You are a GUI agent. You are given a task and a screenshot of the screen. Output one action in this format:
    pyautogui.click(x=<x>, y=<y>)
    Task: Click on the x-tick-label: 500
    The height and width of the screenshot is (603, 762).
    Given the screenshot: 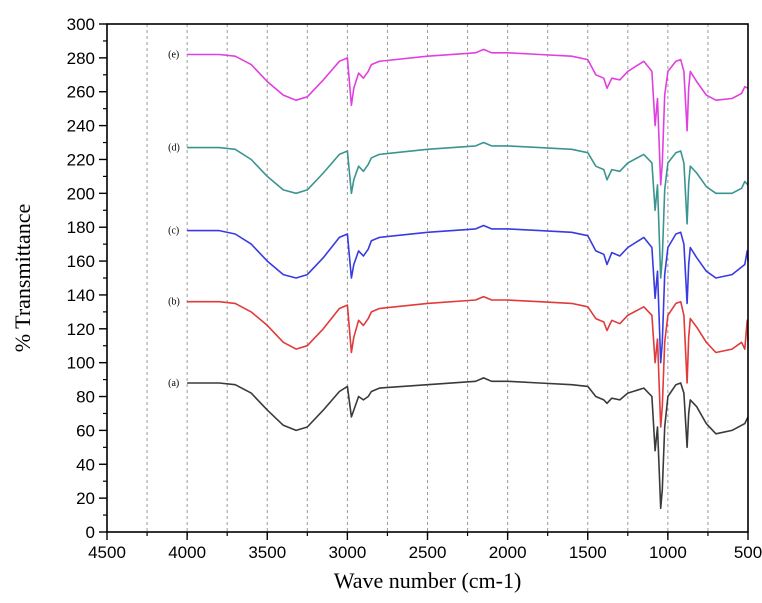 What is the action you would take?
    pyautogui.click(x=748, y=552)
    